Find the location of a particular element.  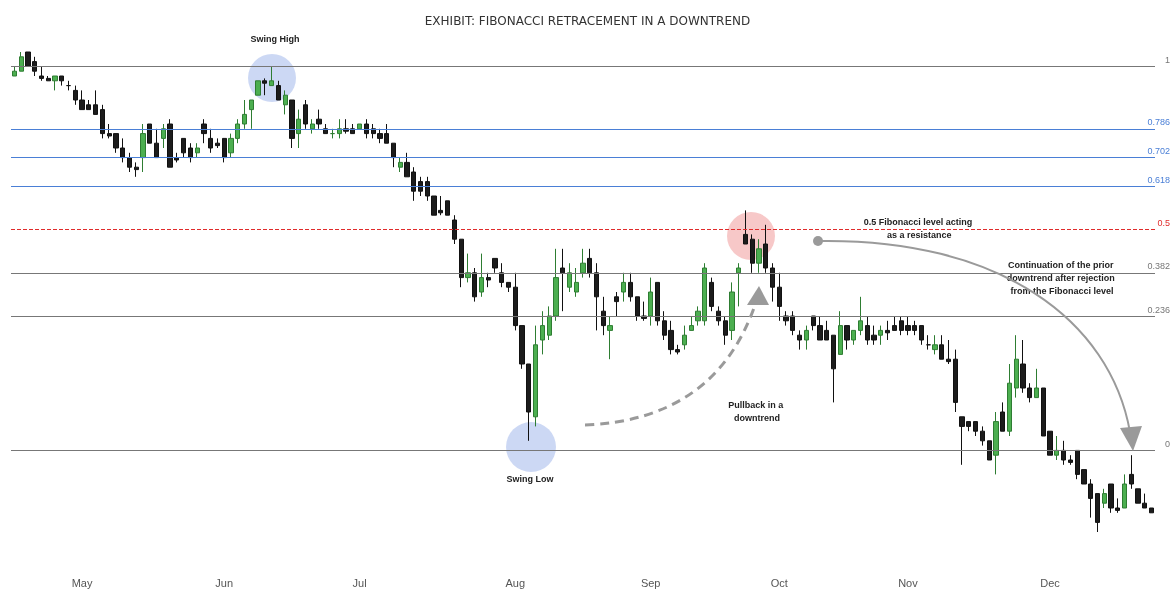

x-tick-label: Oct is located at coordinates (779, 582).